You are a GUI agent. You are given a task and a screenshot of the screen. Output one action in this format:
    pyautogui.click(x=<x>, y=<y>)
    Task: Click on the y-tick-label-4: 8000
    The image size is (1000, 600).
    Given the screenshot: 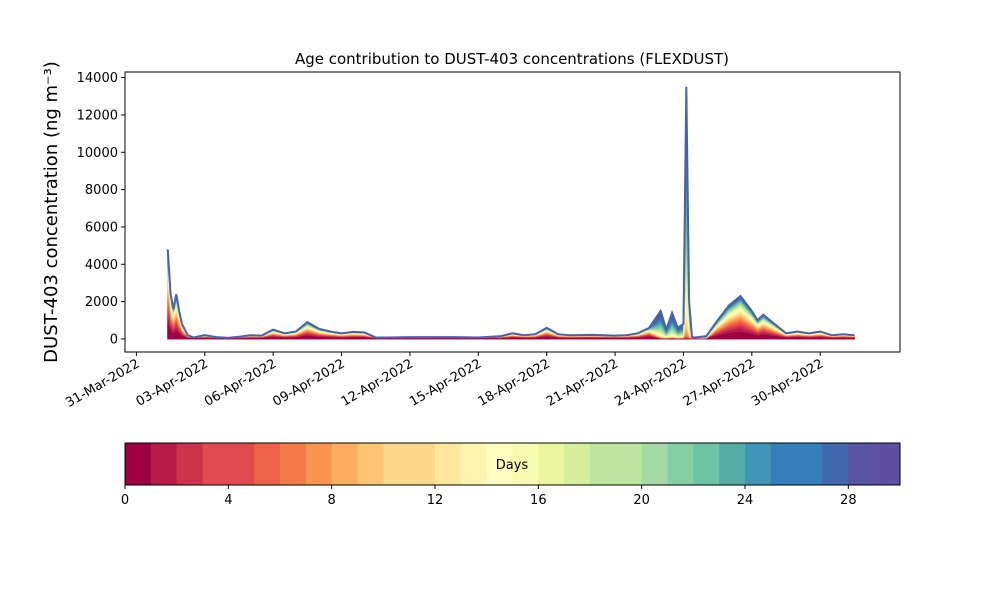 What is the action you would take?
    pyautogui.click(x=101, y=190)
    